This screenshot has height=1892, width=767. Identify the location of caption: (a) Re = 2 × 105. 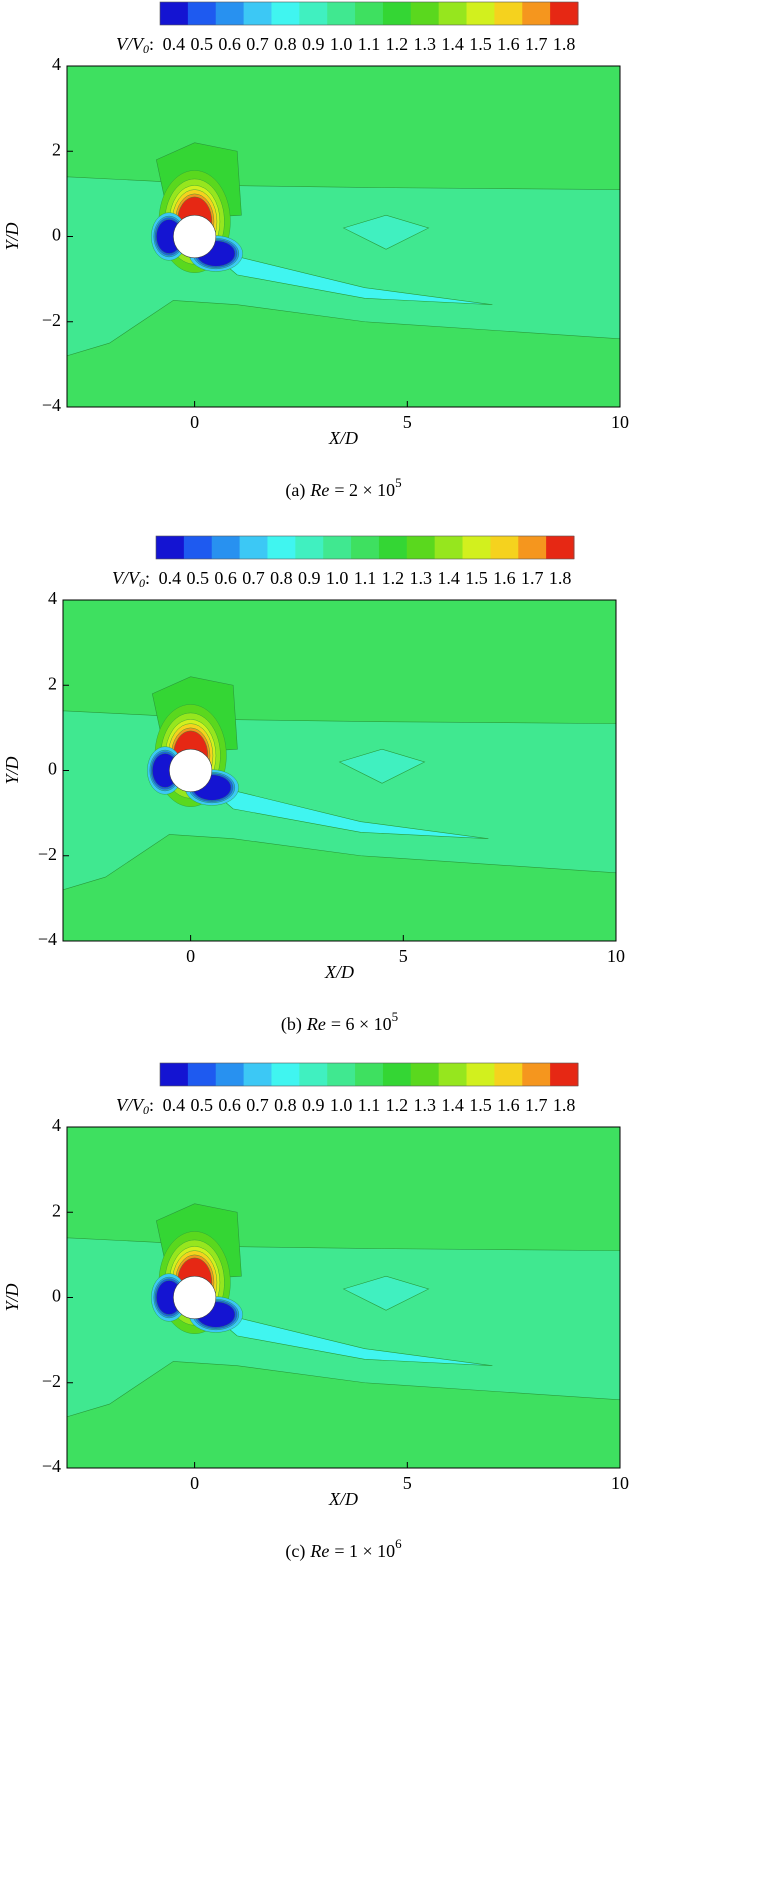
(343, 488).